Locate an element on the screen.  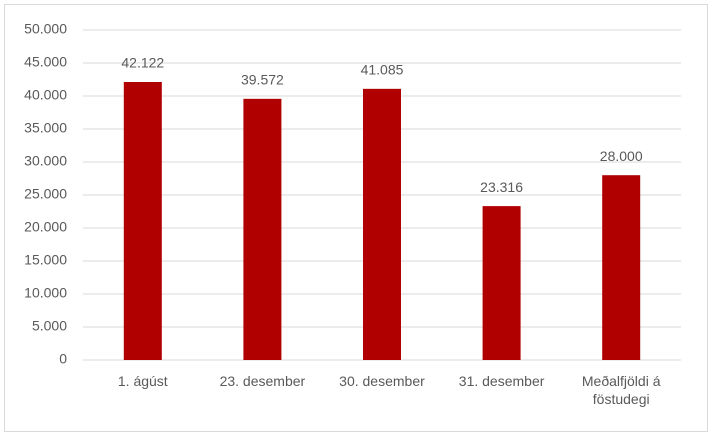
value-label: 42.122 is located at coordinates (142, 63).